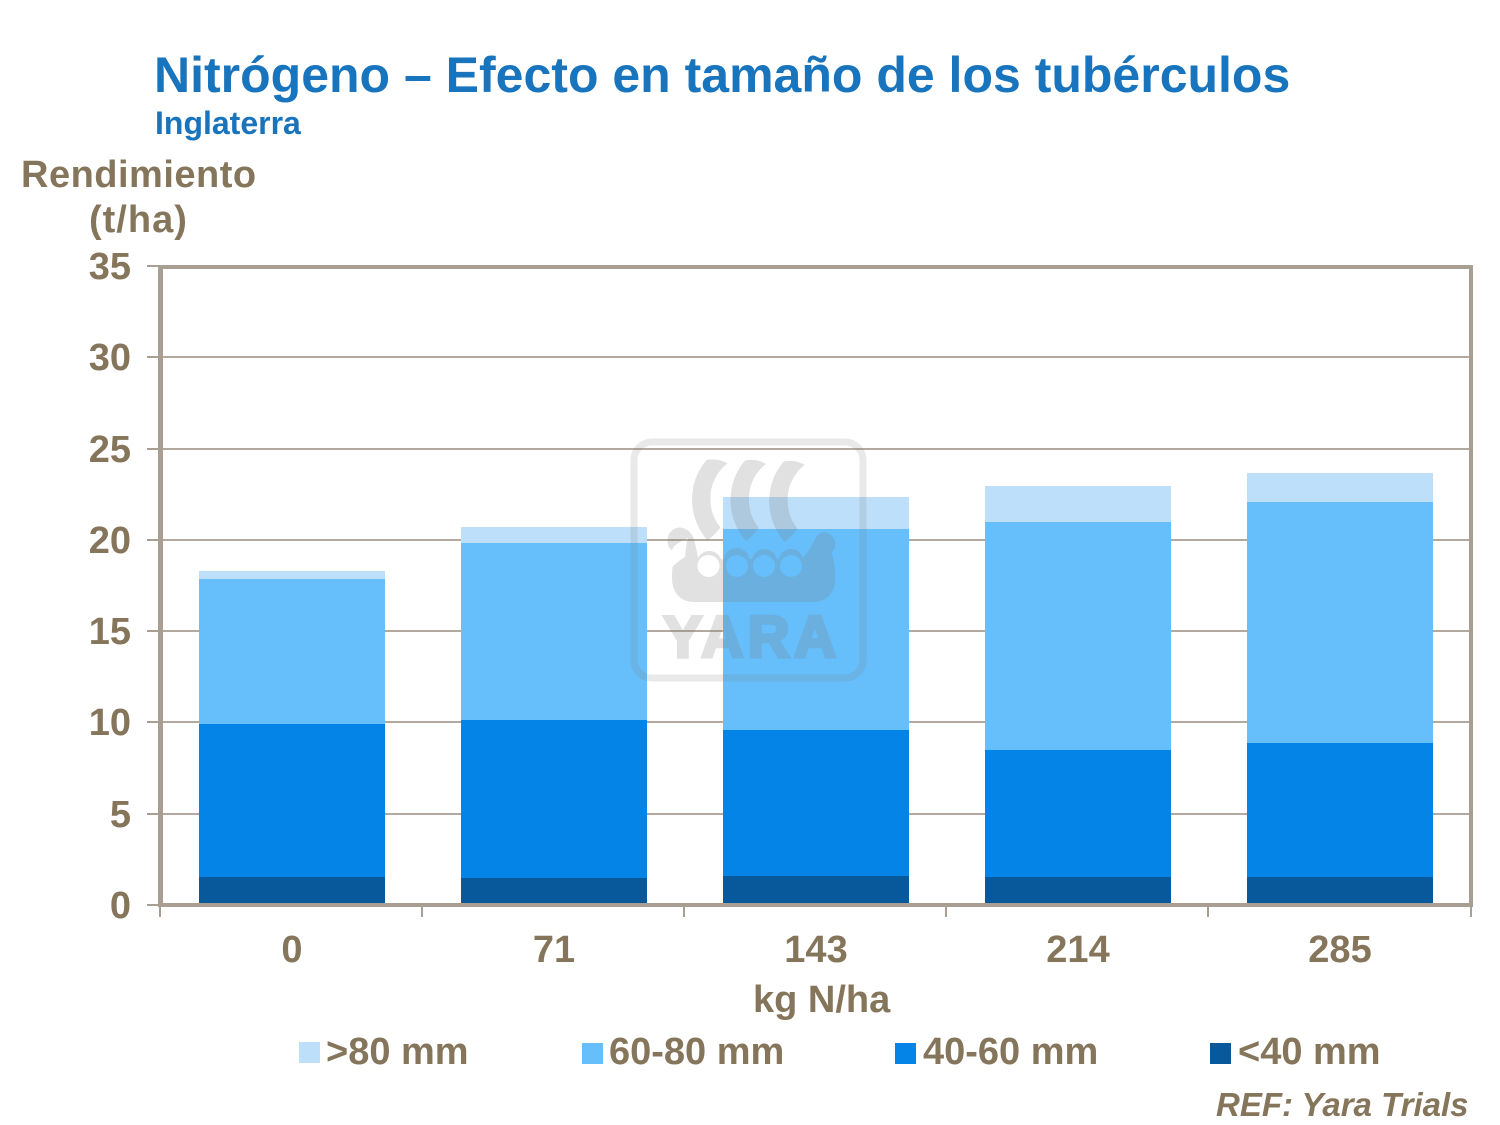 The width and height of the screenshot is (1500, 1125). What do you see at coordinates (752, 637) in the screenshot?
I see `svg-text: YARA` at bounding box center [752, 637].